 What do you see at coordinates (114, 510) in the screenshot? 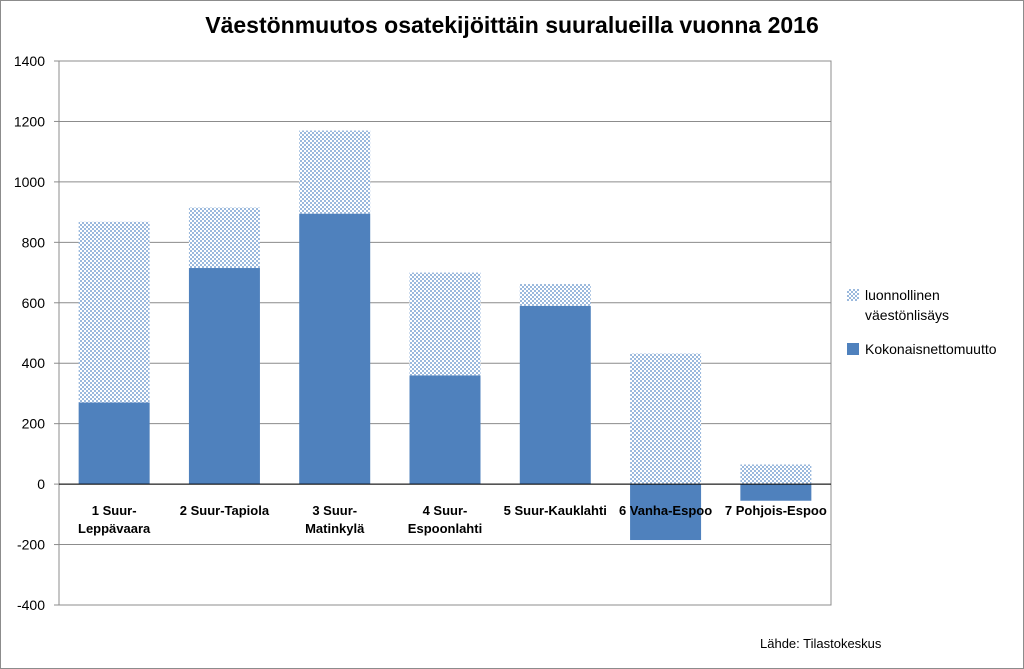
I see `x-tick-label: 1 Suur-` at bounding box center [114, 510].